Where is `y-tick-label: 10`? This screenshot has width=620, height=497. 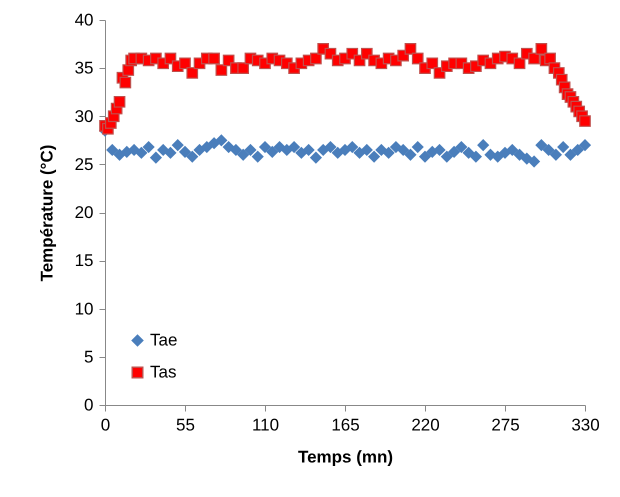 y-tick-label: 10 is located at coordinates (84, 308).